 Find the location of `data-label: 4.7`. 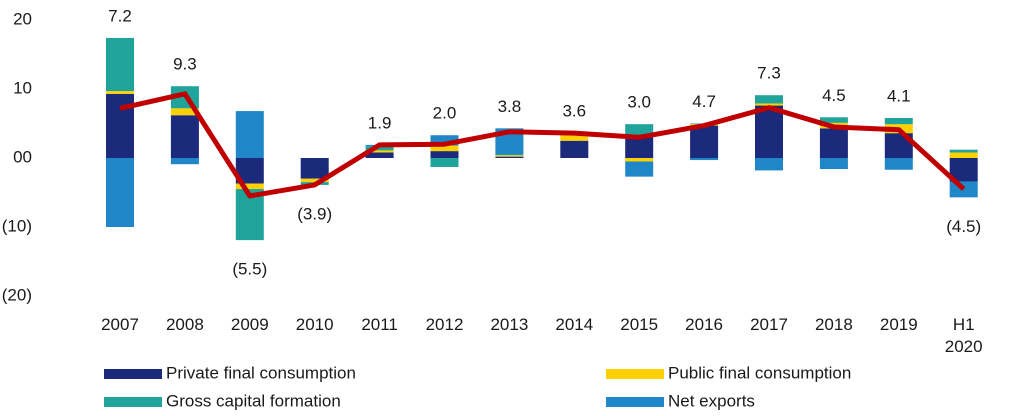

data-label: 4.7 is located at coordinates (704, 101).